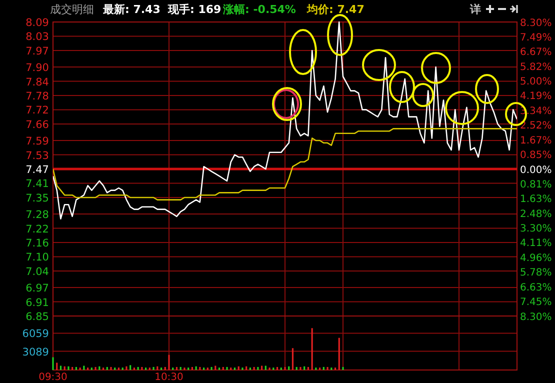 The image size is (555, 383). I want to click on y-tick-label: 7.47, so click(37, 170).